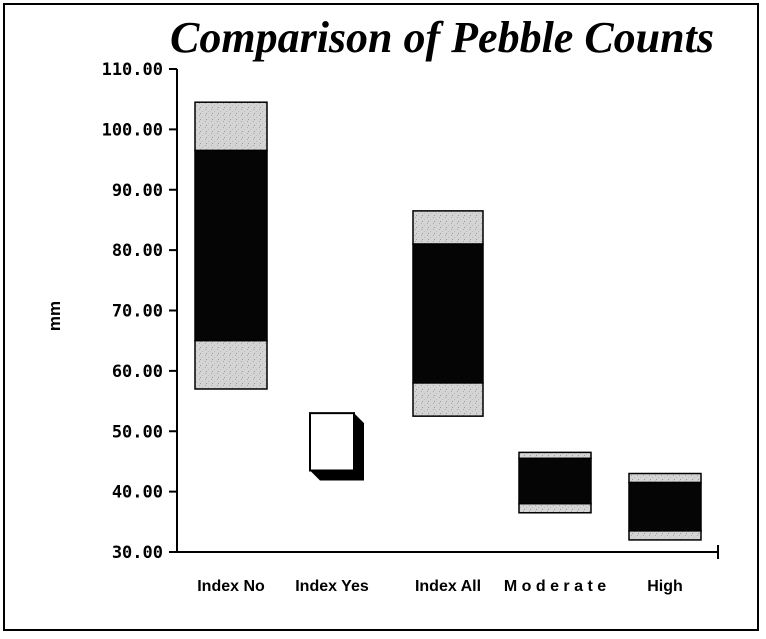 The width and height of the screenshot is (766, 639). Describe the element at coordinates (137, 432) in the screenshot. I see `y-tick-label: 50.00` at that location.